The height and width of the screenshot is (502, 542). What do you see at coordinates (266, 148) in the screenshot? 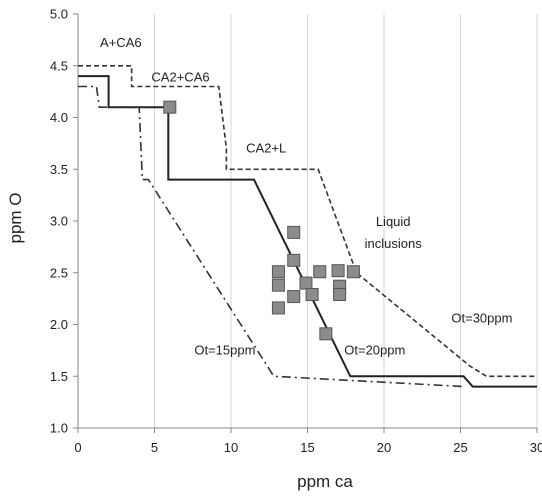
I see `annotation-2: CA2+L` at bounding box center [266, 148].